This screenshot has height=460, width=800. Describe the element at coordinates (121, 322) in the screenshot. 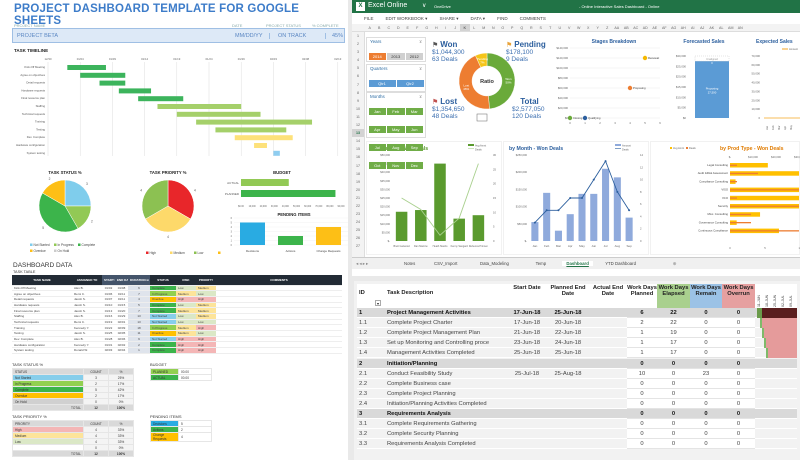

I see `task-table-cell: 02/01` at that location.